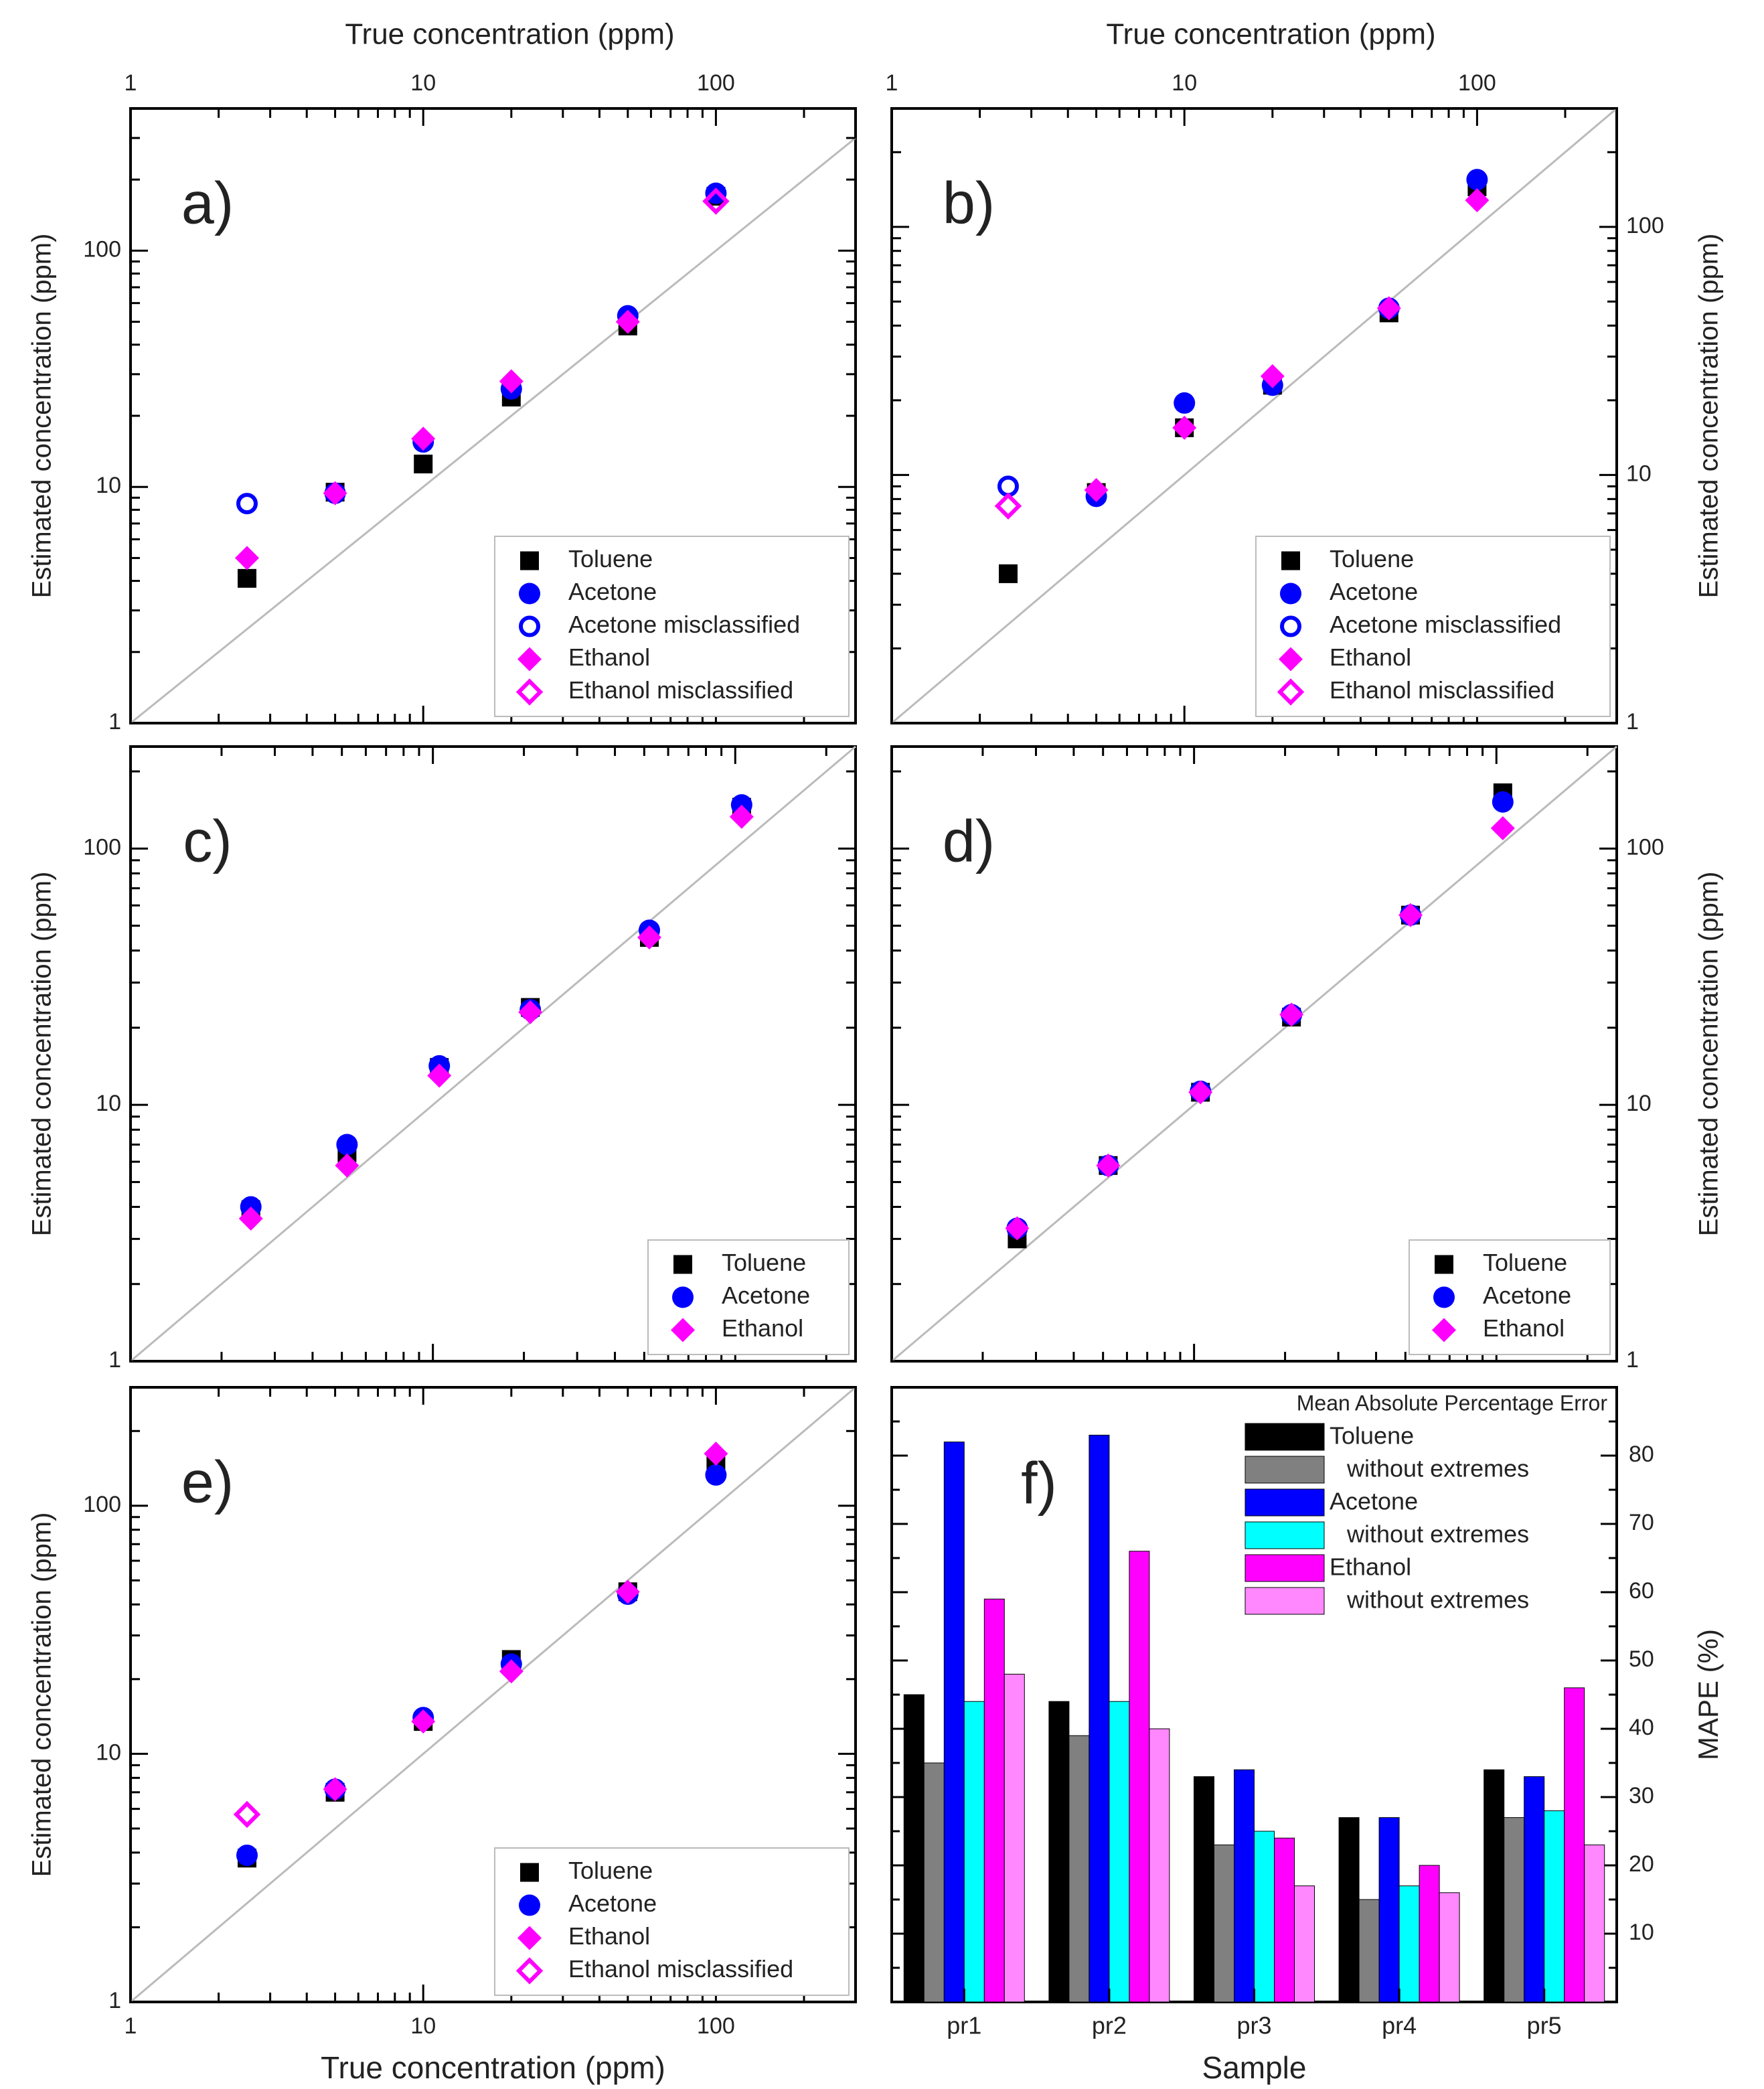  What do you see at coordinates (1109, 2025) in the screenshot?
I see `x-tick-label: pr2` at bounding box center [1109, 2025].